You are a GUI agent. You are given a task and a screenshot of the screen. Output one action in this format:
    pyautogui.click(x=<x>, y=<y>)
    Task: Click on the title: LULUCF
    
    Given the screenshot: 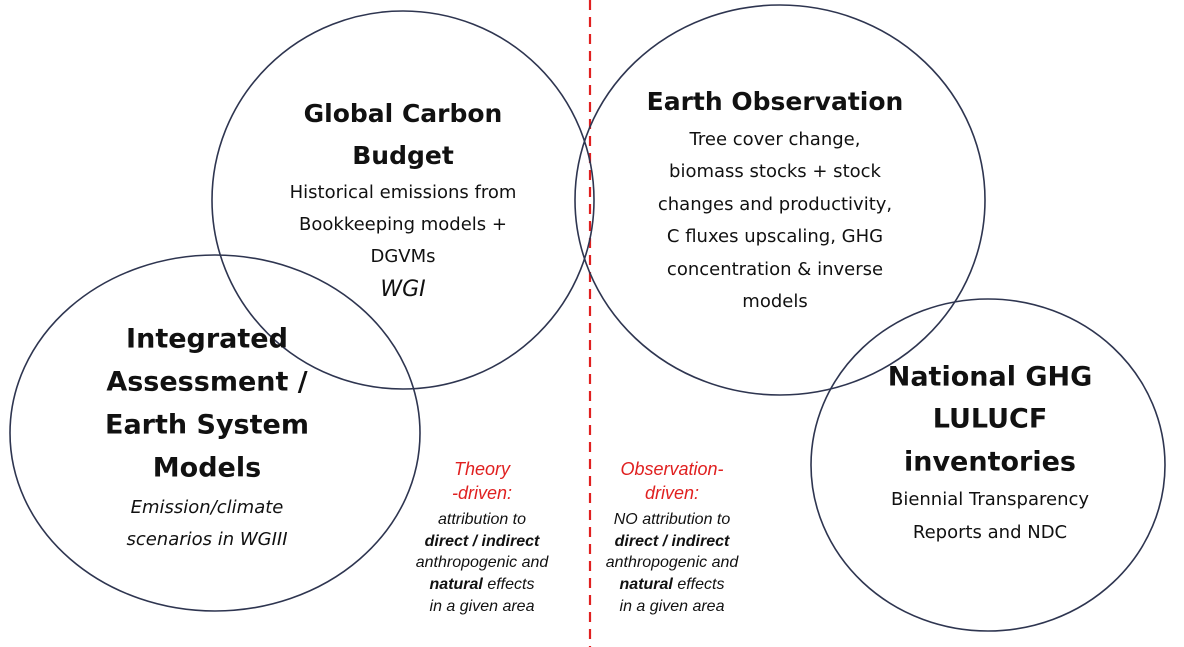 What is the action you would take?
    pyautogui.click(x=990, y=419)
    